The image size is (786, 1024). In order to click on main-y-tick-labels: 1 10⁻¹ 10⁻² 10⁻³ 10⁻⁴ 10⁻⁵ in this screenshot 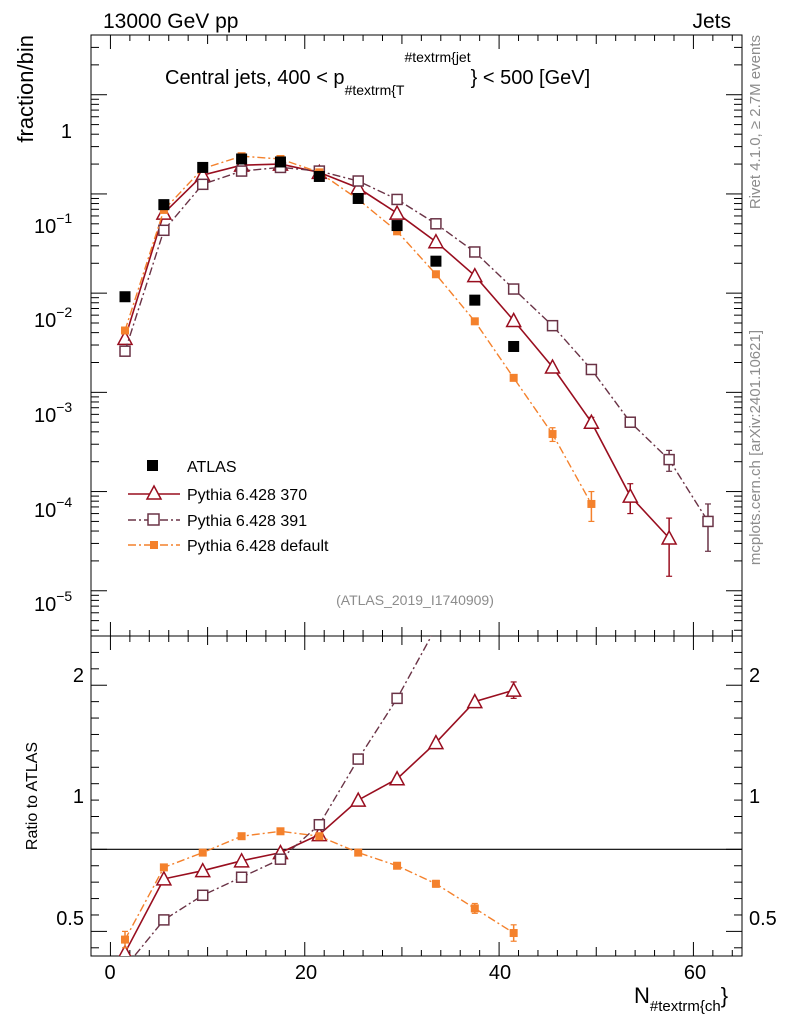, I will do `click(53, 368)`.